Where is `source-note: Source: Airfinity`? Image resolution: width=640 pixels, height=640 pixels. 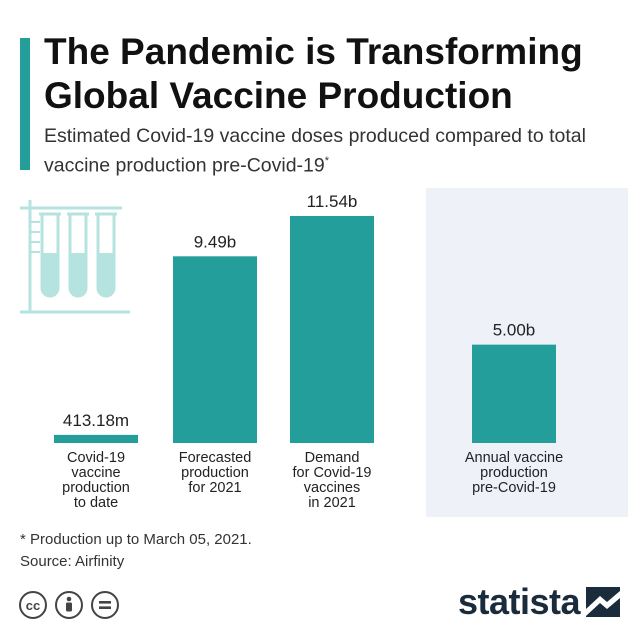
source-note: Source: Airfinity is located at coordinates (72, 561).